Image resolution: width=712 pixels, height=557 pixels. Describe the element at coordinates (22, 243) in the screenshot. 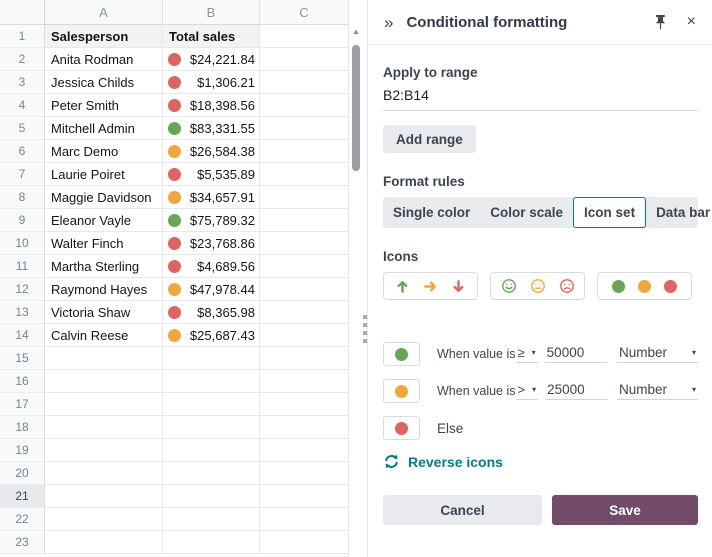

I see `row-number: 10` at that location.